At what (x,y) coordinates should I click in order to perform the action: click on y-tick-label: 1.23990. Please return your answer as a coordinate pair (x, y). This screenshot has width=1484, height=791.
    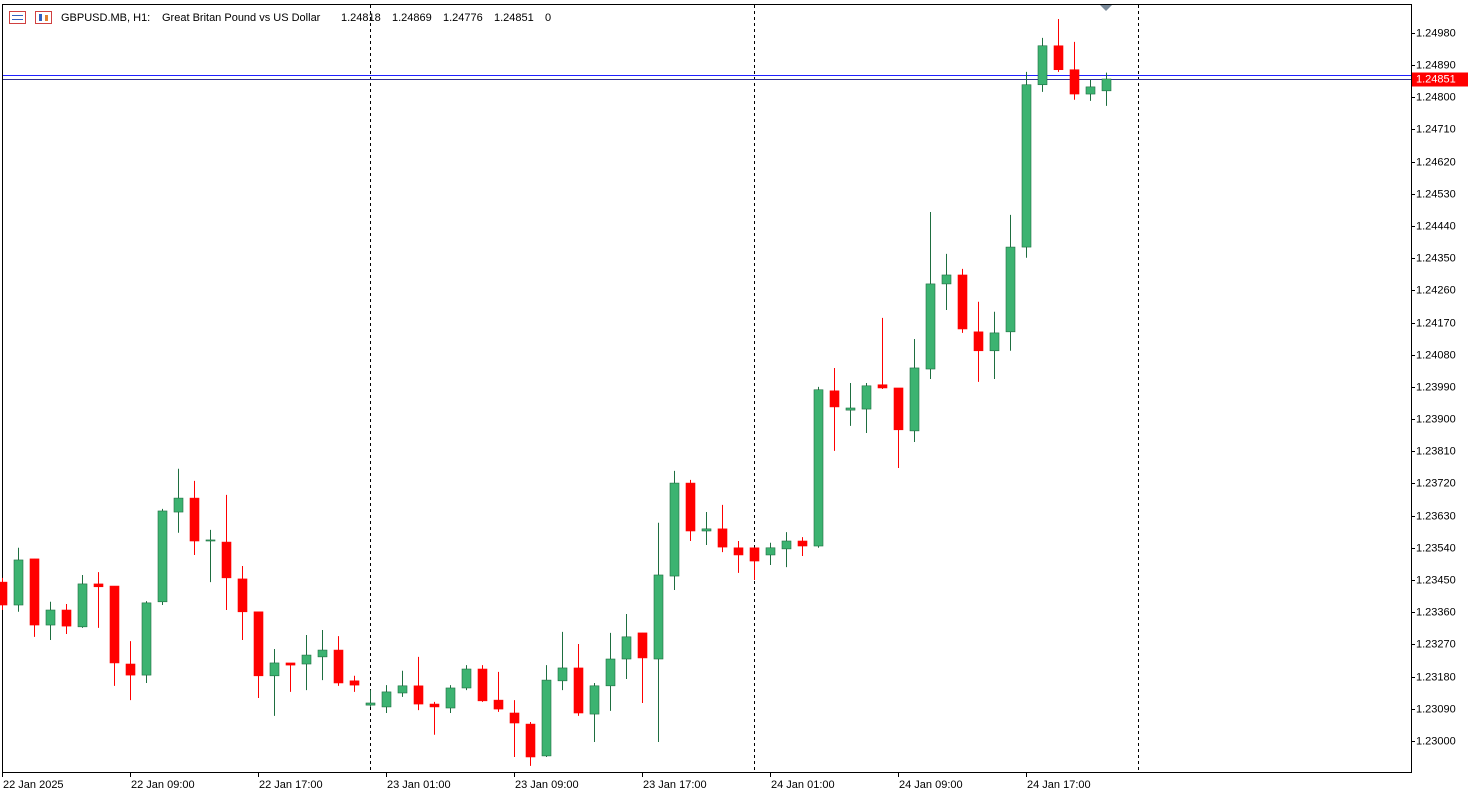
    Looking at the image, I should click on (1436, 387).